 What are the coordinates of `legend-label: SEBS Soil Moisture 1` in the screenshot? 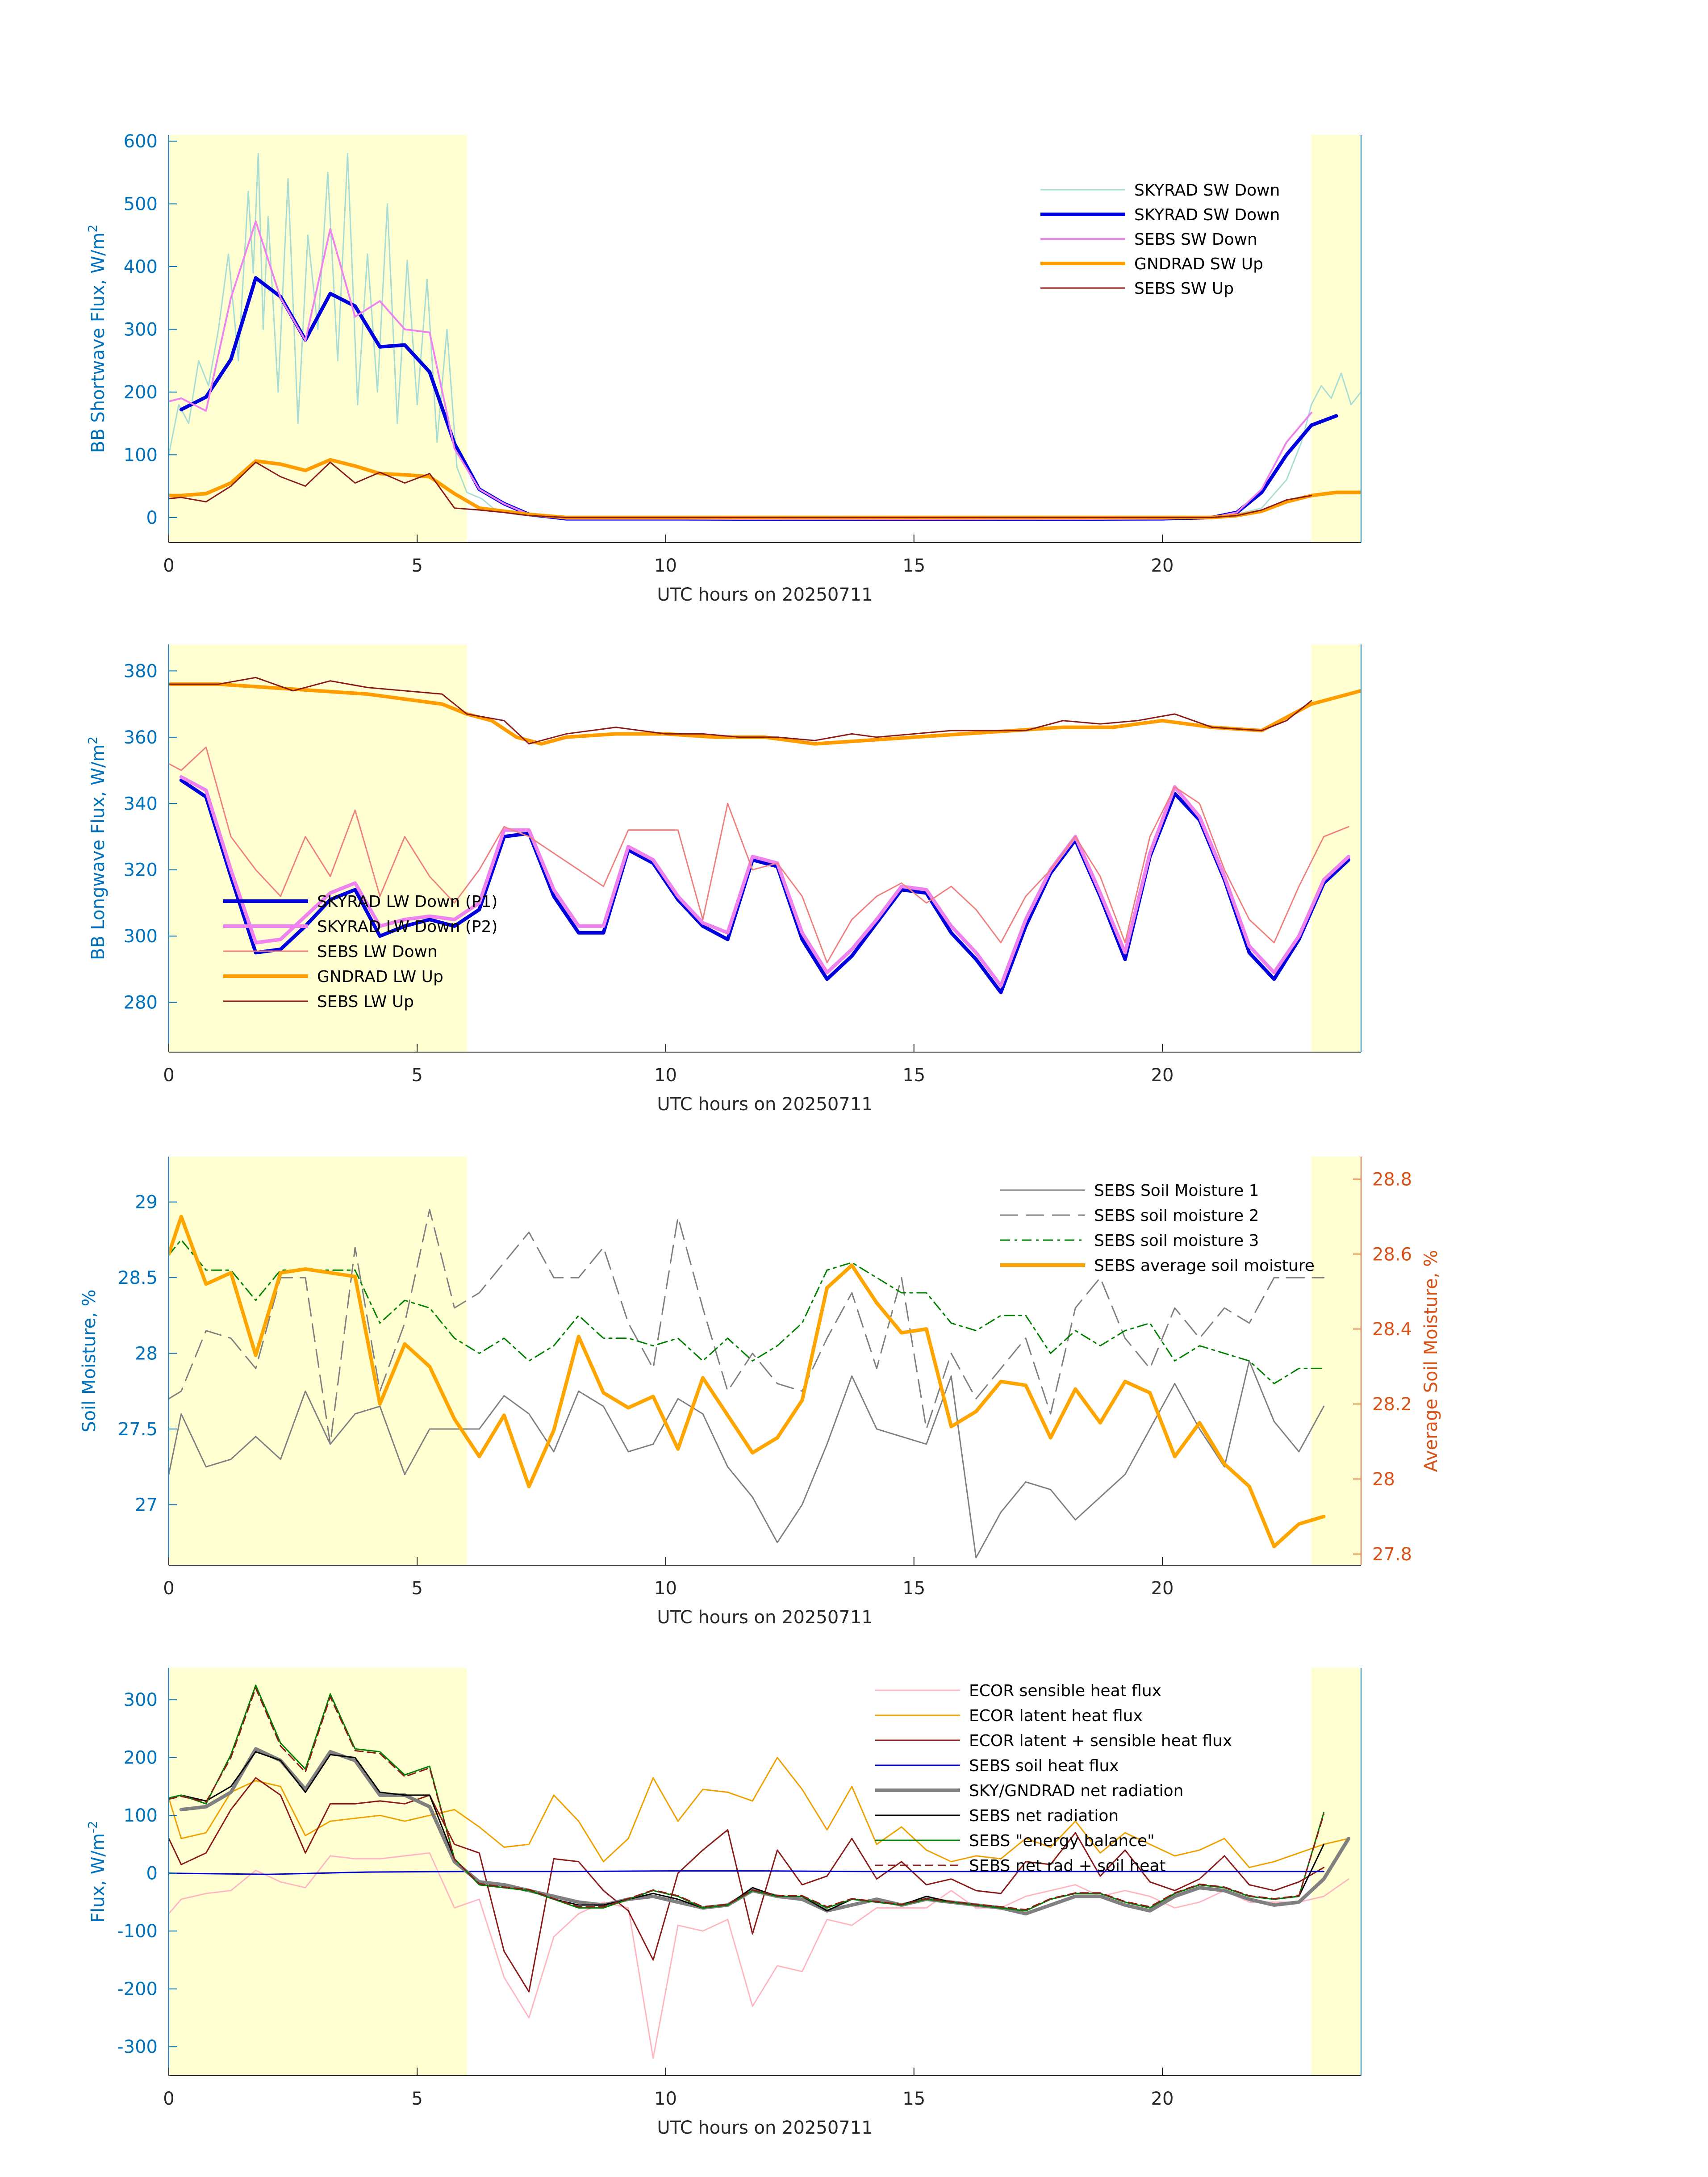 It's located at (1176, 1191).